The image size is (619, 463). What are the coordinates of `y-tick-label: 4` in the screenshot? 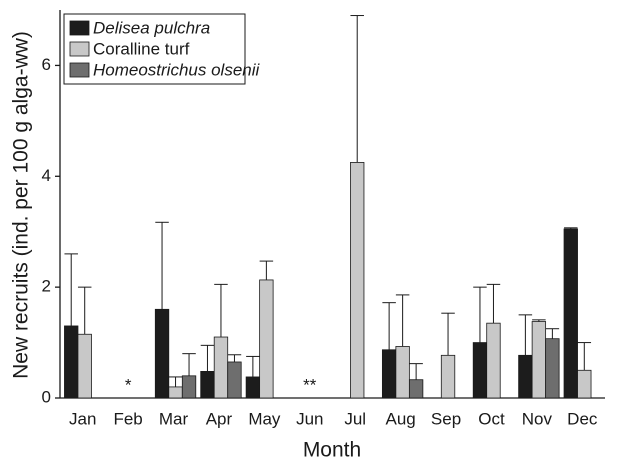 It's located at (46, 175).